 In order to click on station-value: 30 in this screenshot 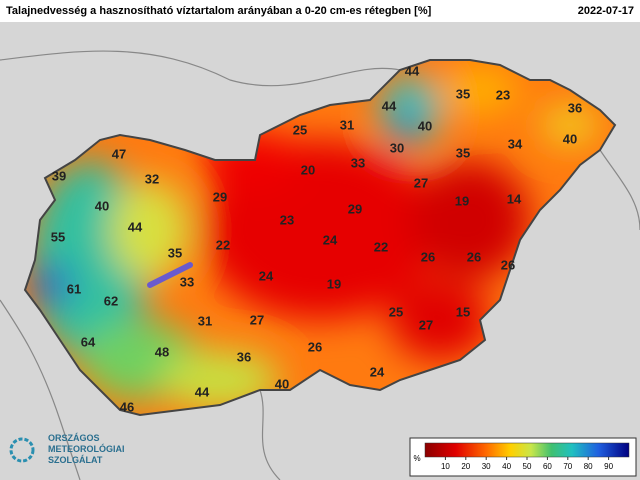, I will do `click(397, 147)`.